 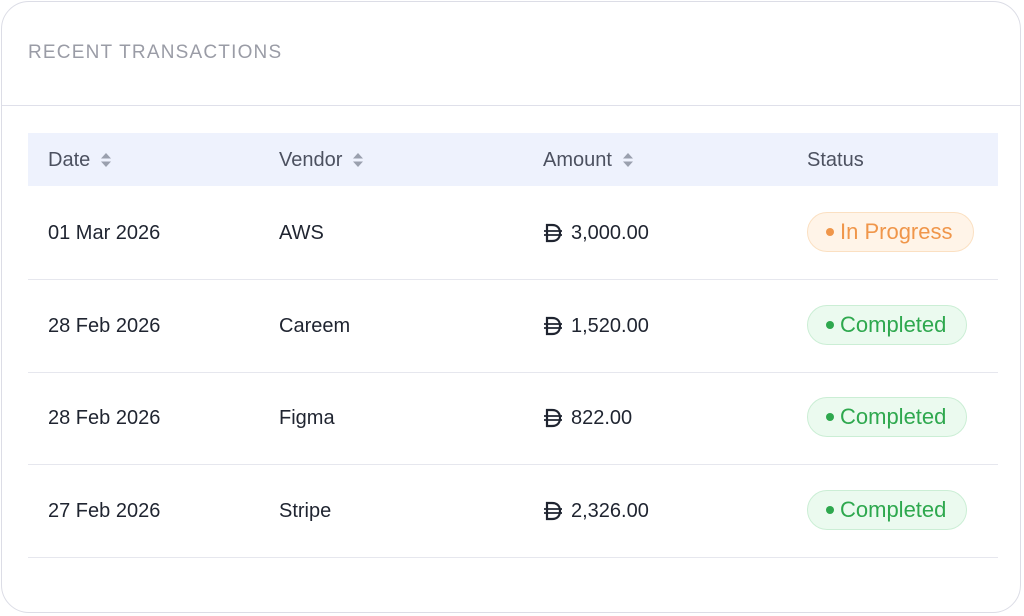 I want to click on vendor: Stripe, so click(x=305, y=510).